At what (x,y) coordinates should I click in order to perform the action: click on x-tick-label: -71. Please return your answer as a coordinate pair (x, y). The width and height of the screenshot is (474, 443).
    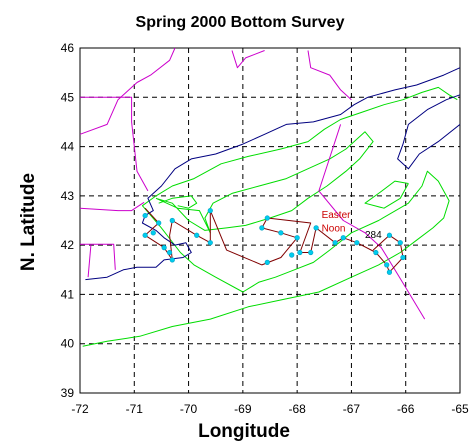
    Looking at the image, I should click on (135, 409).